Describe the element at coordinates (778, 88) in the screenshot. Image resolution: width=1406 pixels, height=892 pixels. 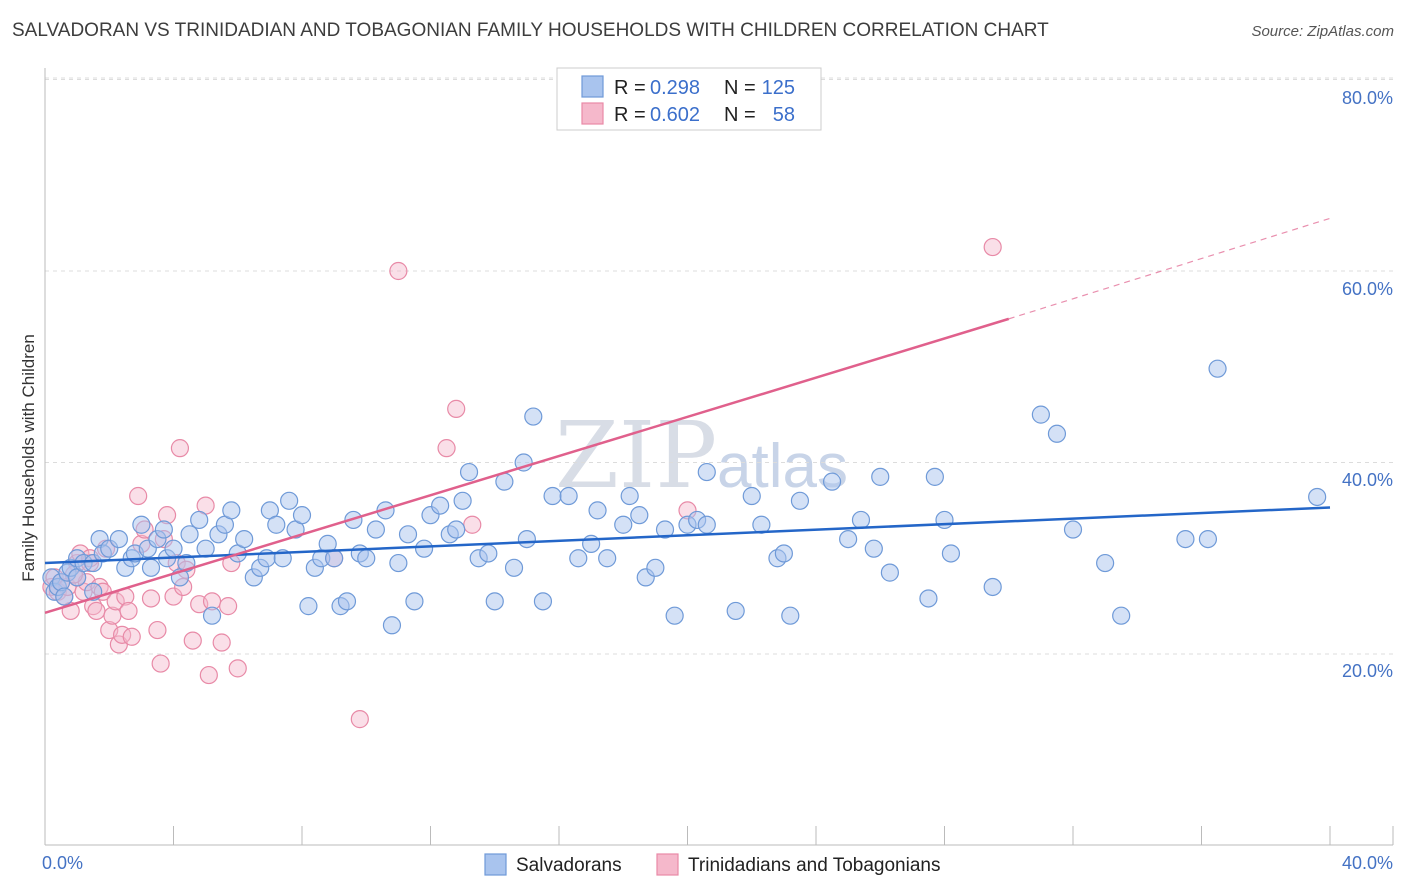
I see `legend-n-value-1: 125` at that location.